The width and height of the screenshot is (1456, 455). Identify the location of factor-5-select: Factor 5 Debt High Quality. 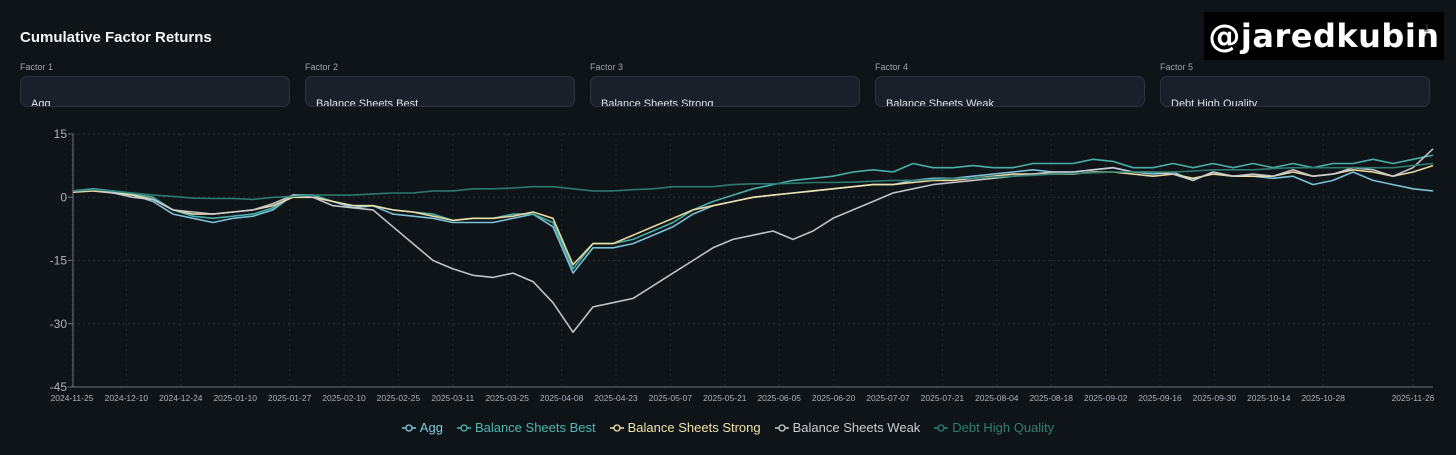
(1295, 84).